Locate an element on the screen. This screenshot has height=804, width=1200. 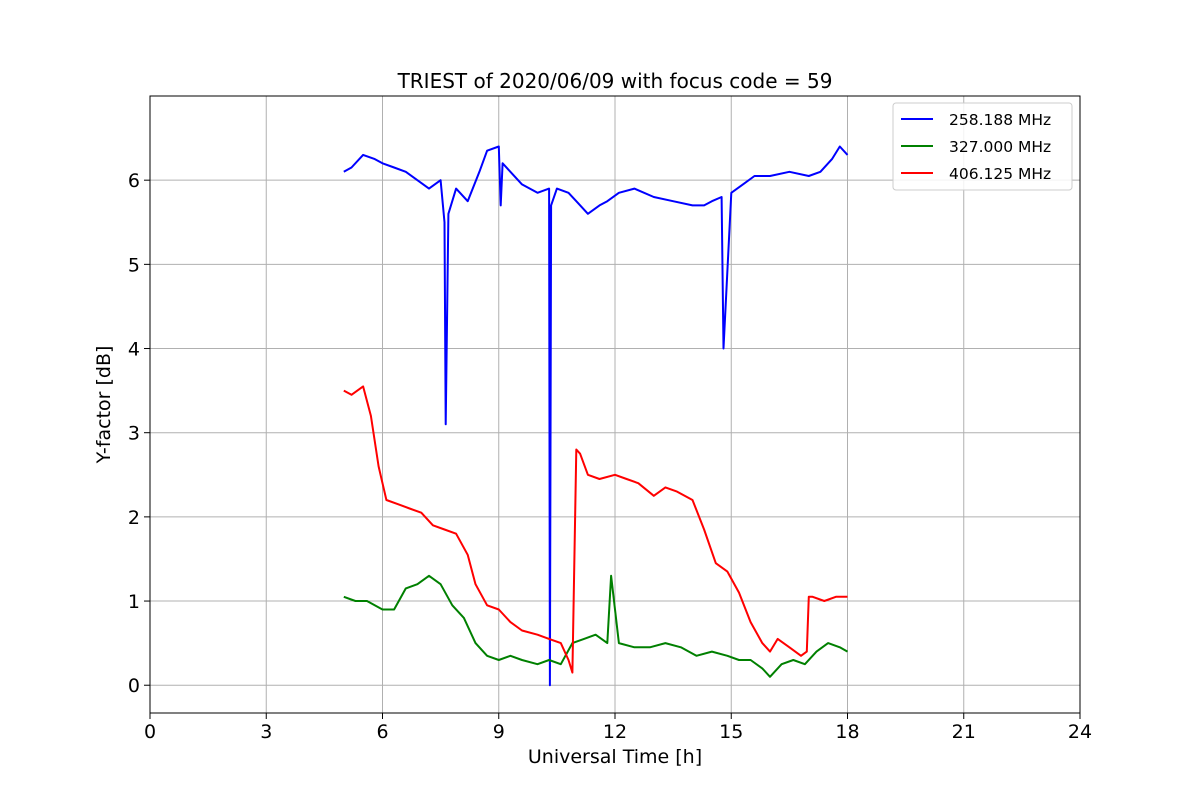
y-tick-label: 2 is located at coordinates (134, 518).